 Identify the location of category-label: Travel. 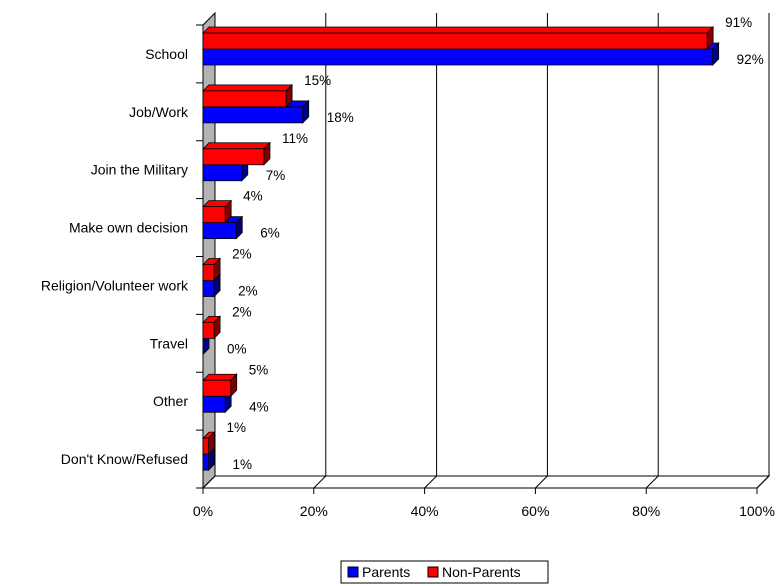
(169, 343).